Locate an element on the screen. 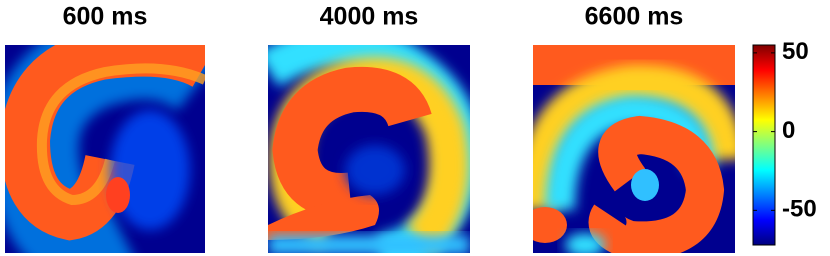 This screenshot has width=830, height=256. panel-title: 4000 ms is located at coordinates (369, 17).